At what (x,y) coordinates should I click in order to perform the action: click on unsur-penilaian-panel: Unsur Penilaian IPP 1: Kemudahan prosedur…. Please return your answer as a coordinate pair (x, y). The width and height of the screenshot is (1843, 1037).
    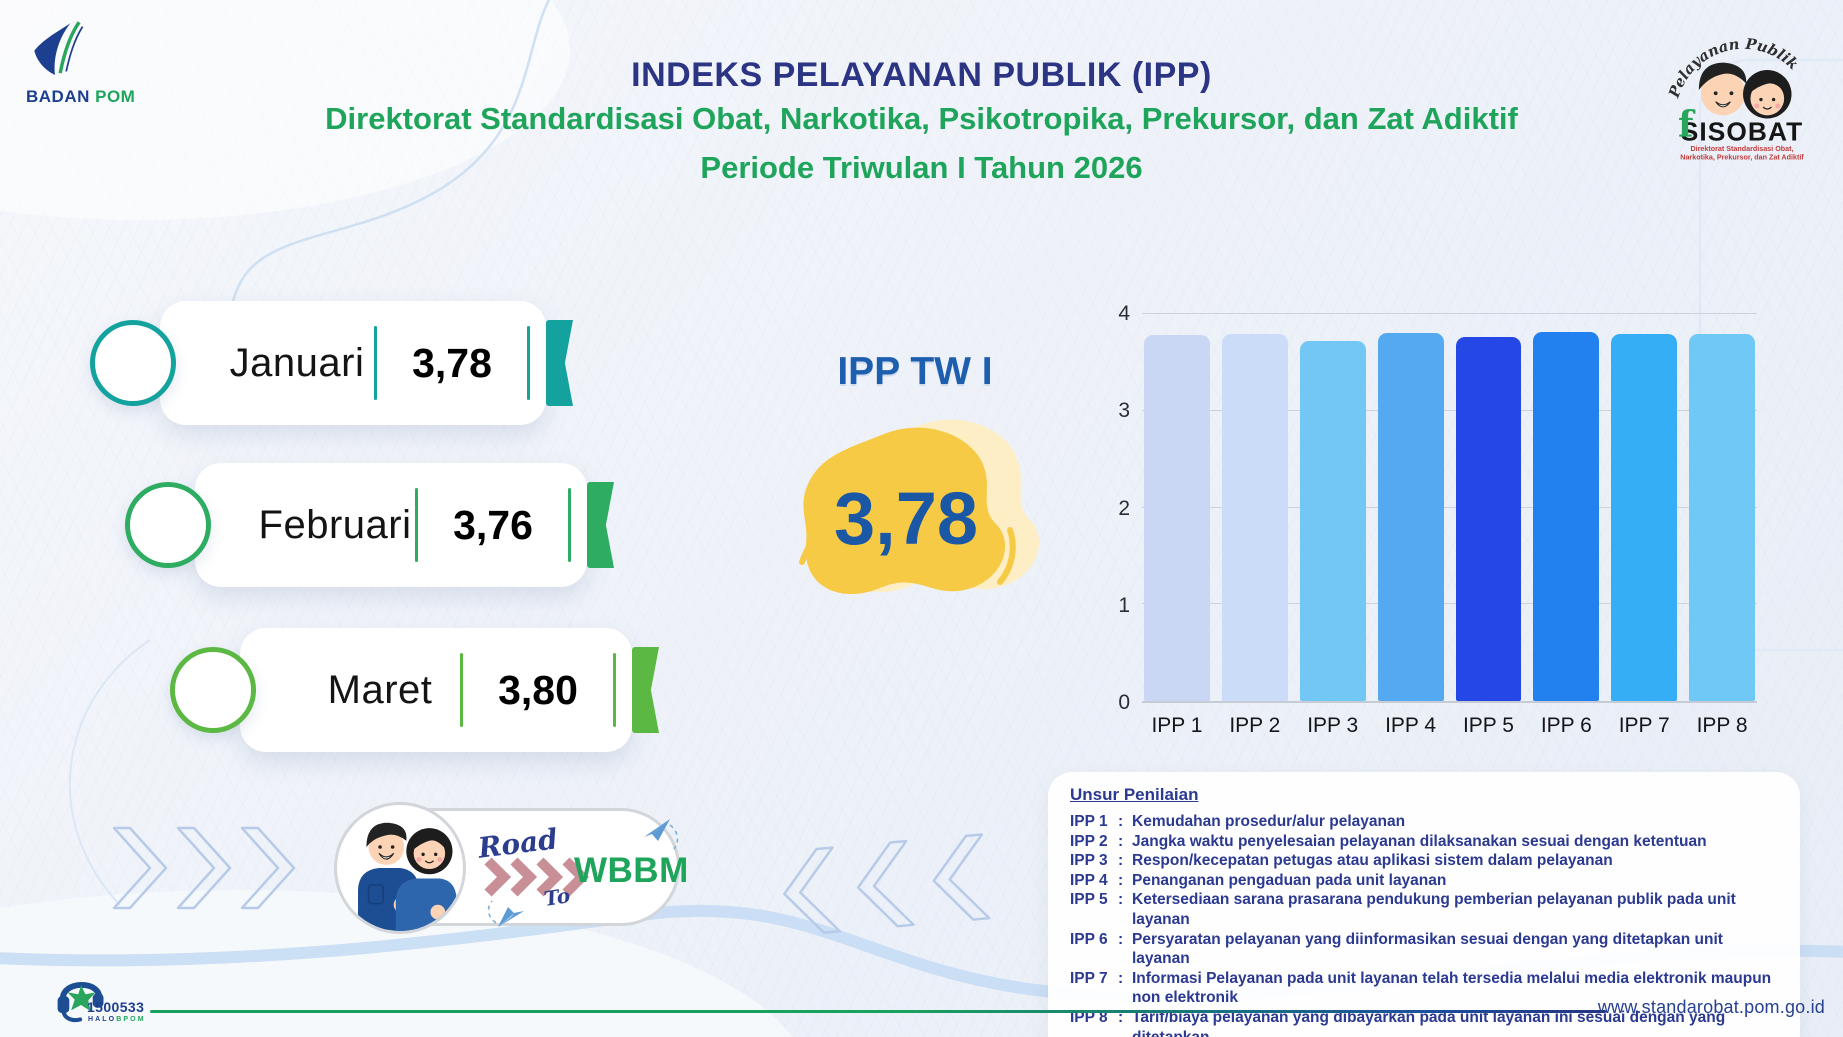
    Looking at the image, I should click on (1424, 904).